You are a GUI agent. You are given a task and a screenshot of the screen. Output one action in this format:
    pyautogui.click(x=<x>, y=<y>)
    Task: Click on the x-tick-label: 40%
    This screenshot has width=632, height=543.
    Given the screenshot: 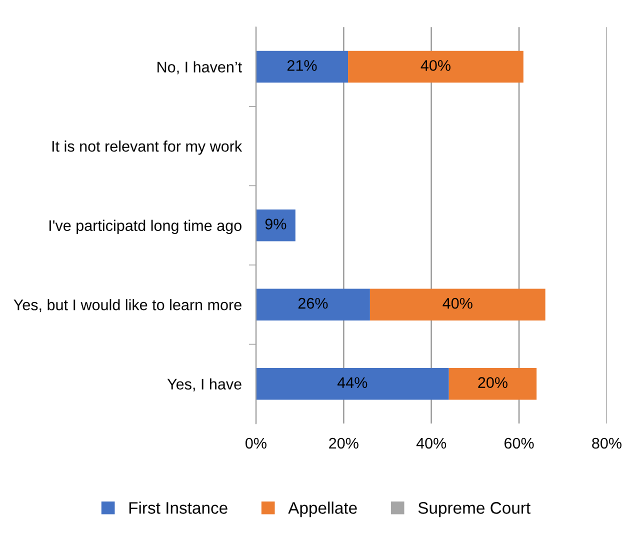 What is the action you would take?
    pyautogui.click(x=431, y=443)
    